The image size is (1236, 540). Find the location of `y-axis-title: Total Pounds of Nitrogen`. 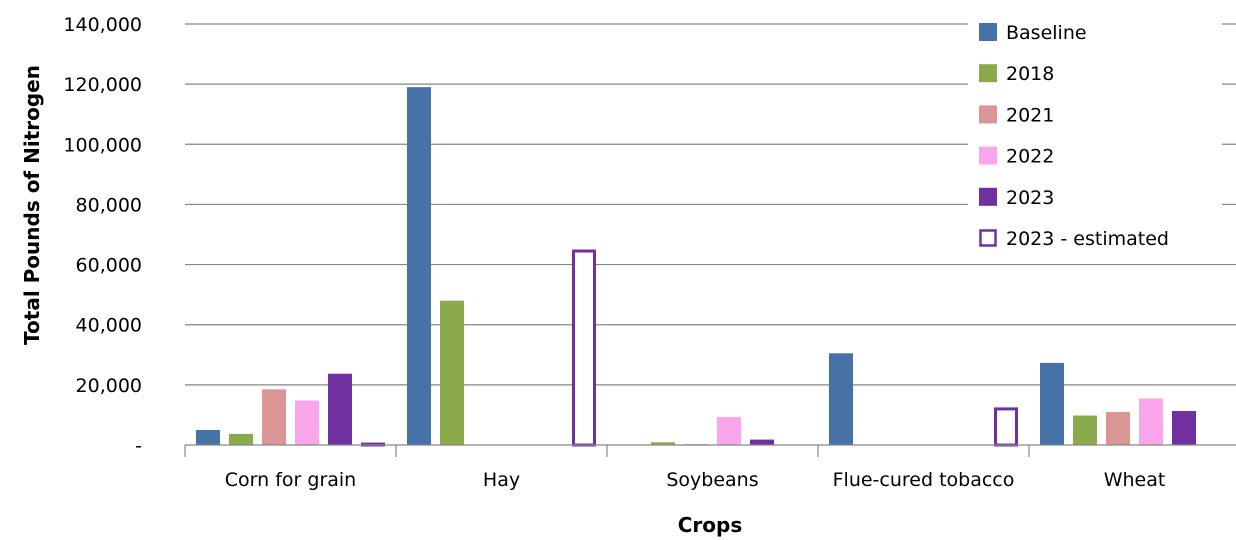

y-axis-title: Total Pounds of Nitrogen is located at coordinates (32, 205).